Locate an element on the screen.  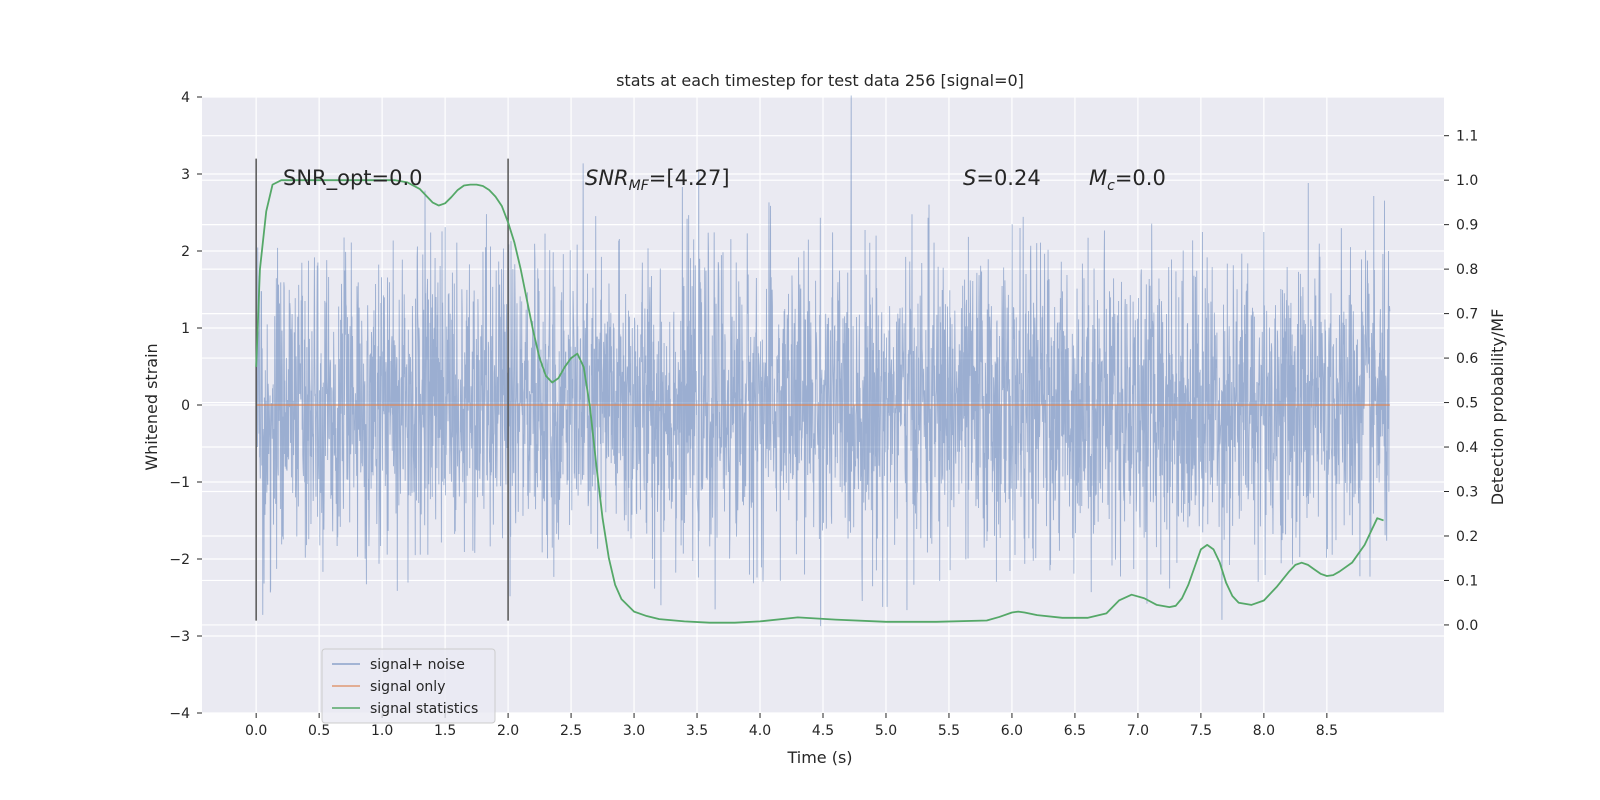
y-tick-label: −1 is located at coordinates (179, 483).